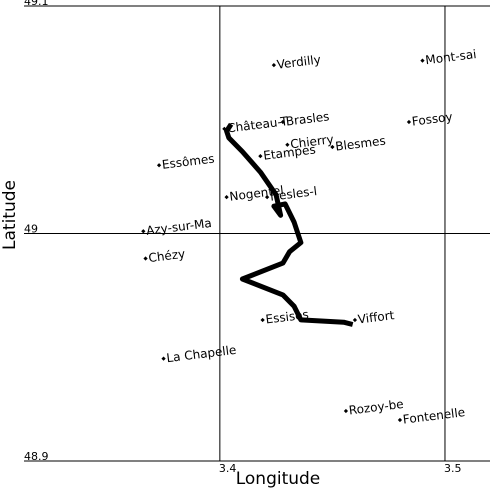 Image resolution: width=500 pixels, height=500 pixels. I want to click on place-label: Essises, so click(287, 316).